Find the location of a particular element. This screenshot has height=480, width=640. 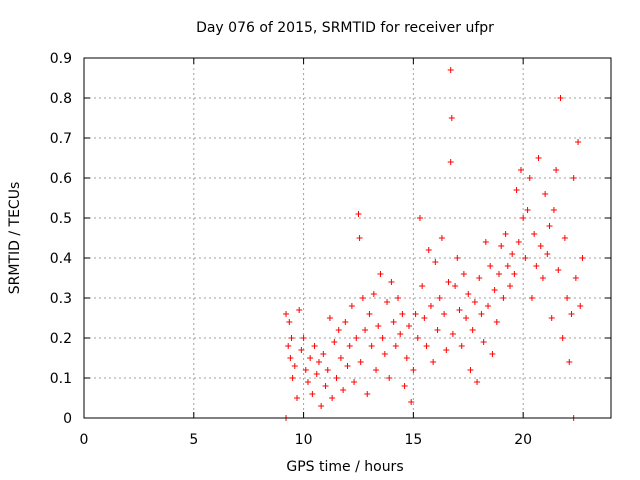

x-axis-label: GPS time / hours is located at coordinates (344, 467).